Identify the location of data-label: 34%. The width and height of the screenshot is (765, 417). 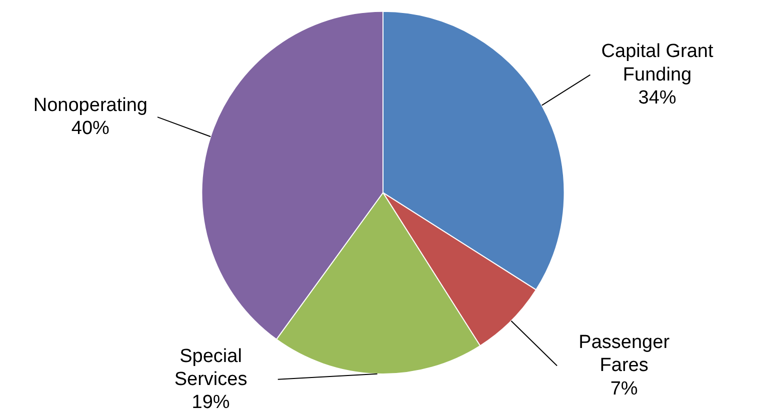
(657, 97).